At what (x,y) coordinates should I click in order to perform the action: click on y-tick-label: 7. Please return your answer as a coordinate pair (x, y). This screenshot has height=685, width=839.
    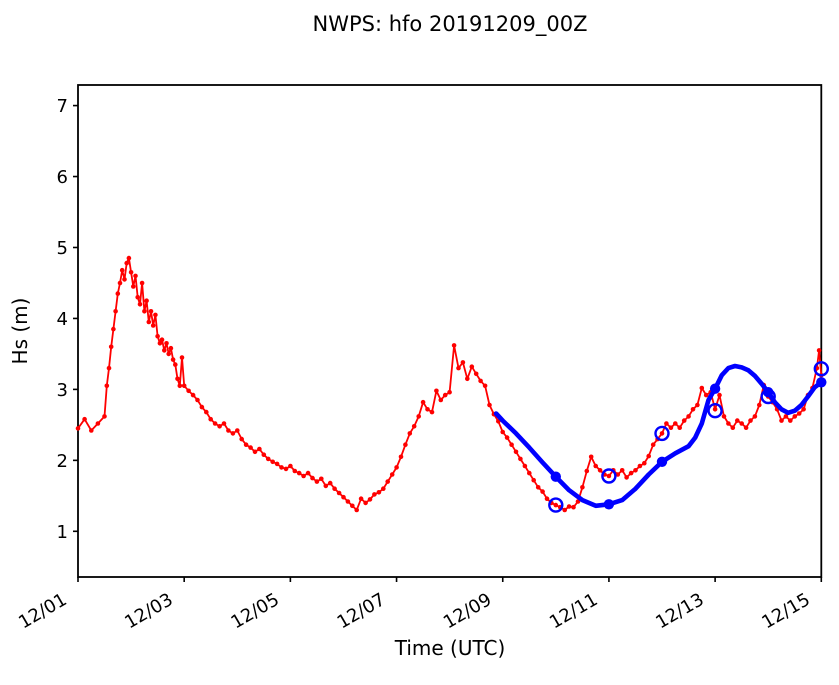
    Looking at the image, I should click on (62, 106).